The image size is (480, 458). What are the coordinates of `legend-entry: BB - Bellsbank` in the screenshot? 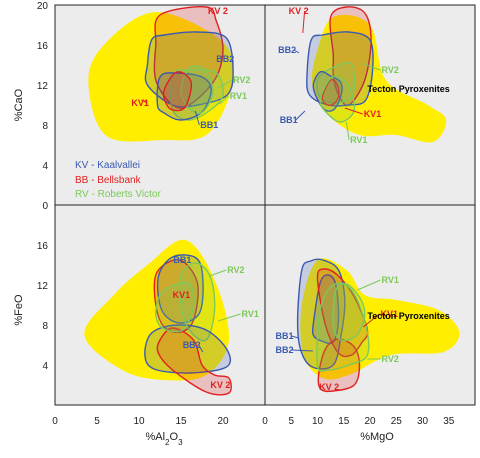 It's located at (108, 180).